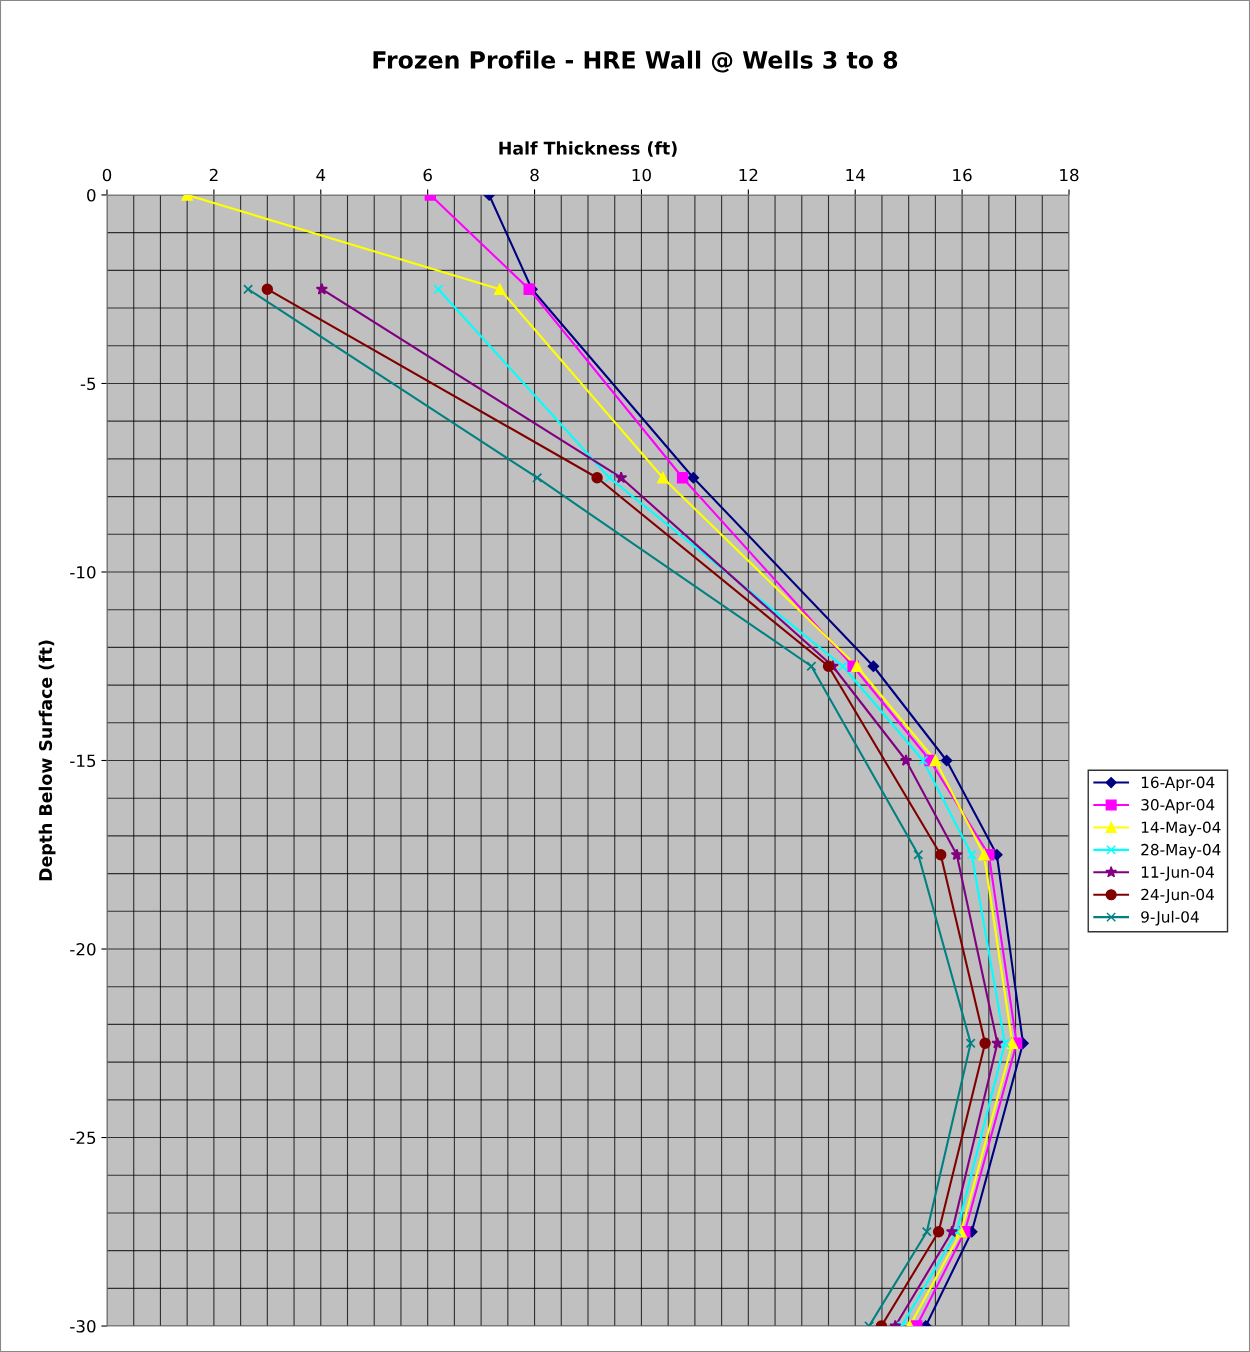 This screenshot has height=1352, width=1250. What do you see at coordinates (748, 175) in the screenshot?
I see `x-tick-label: 12` at bounding box center [748, 175].